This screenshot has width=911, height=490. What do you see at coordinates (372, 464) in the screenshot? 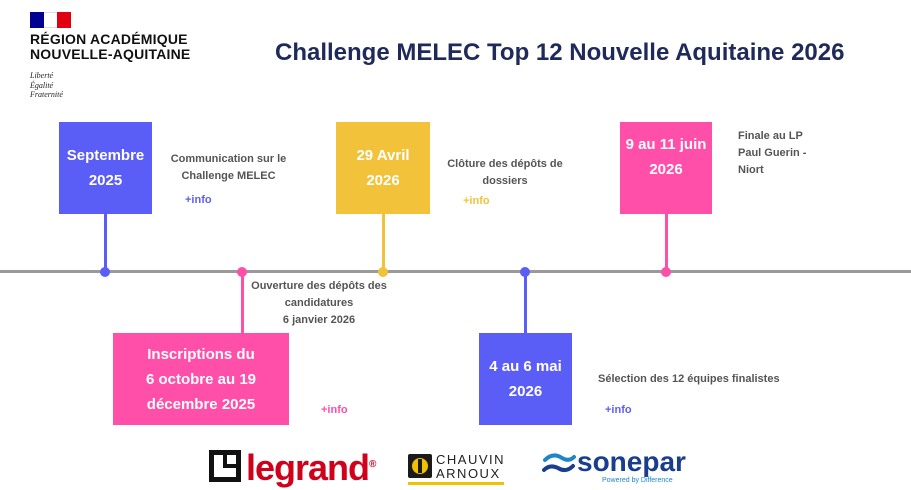
I see `legrand-registered-mark: ®` at bounding box center [372, 464].